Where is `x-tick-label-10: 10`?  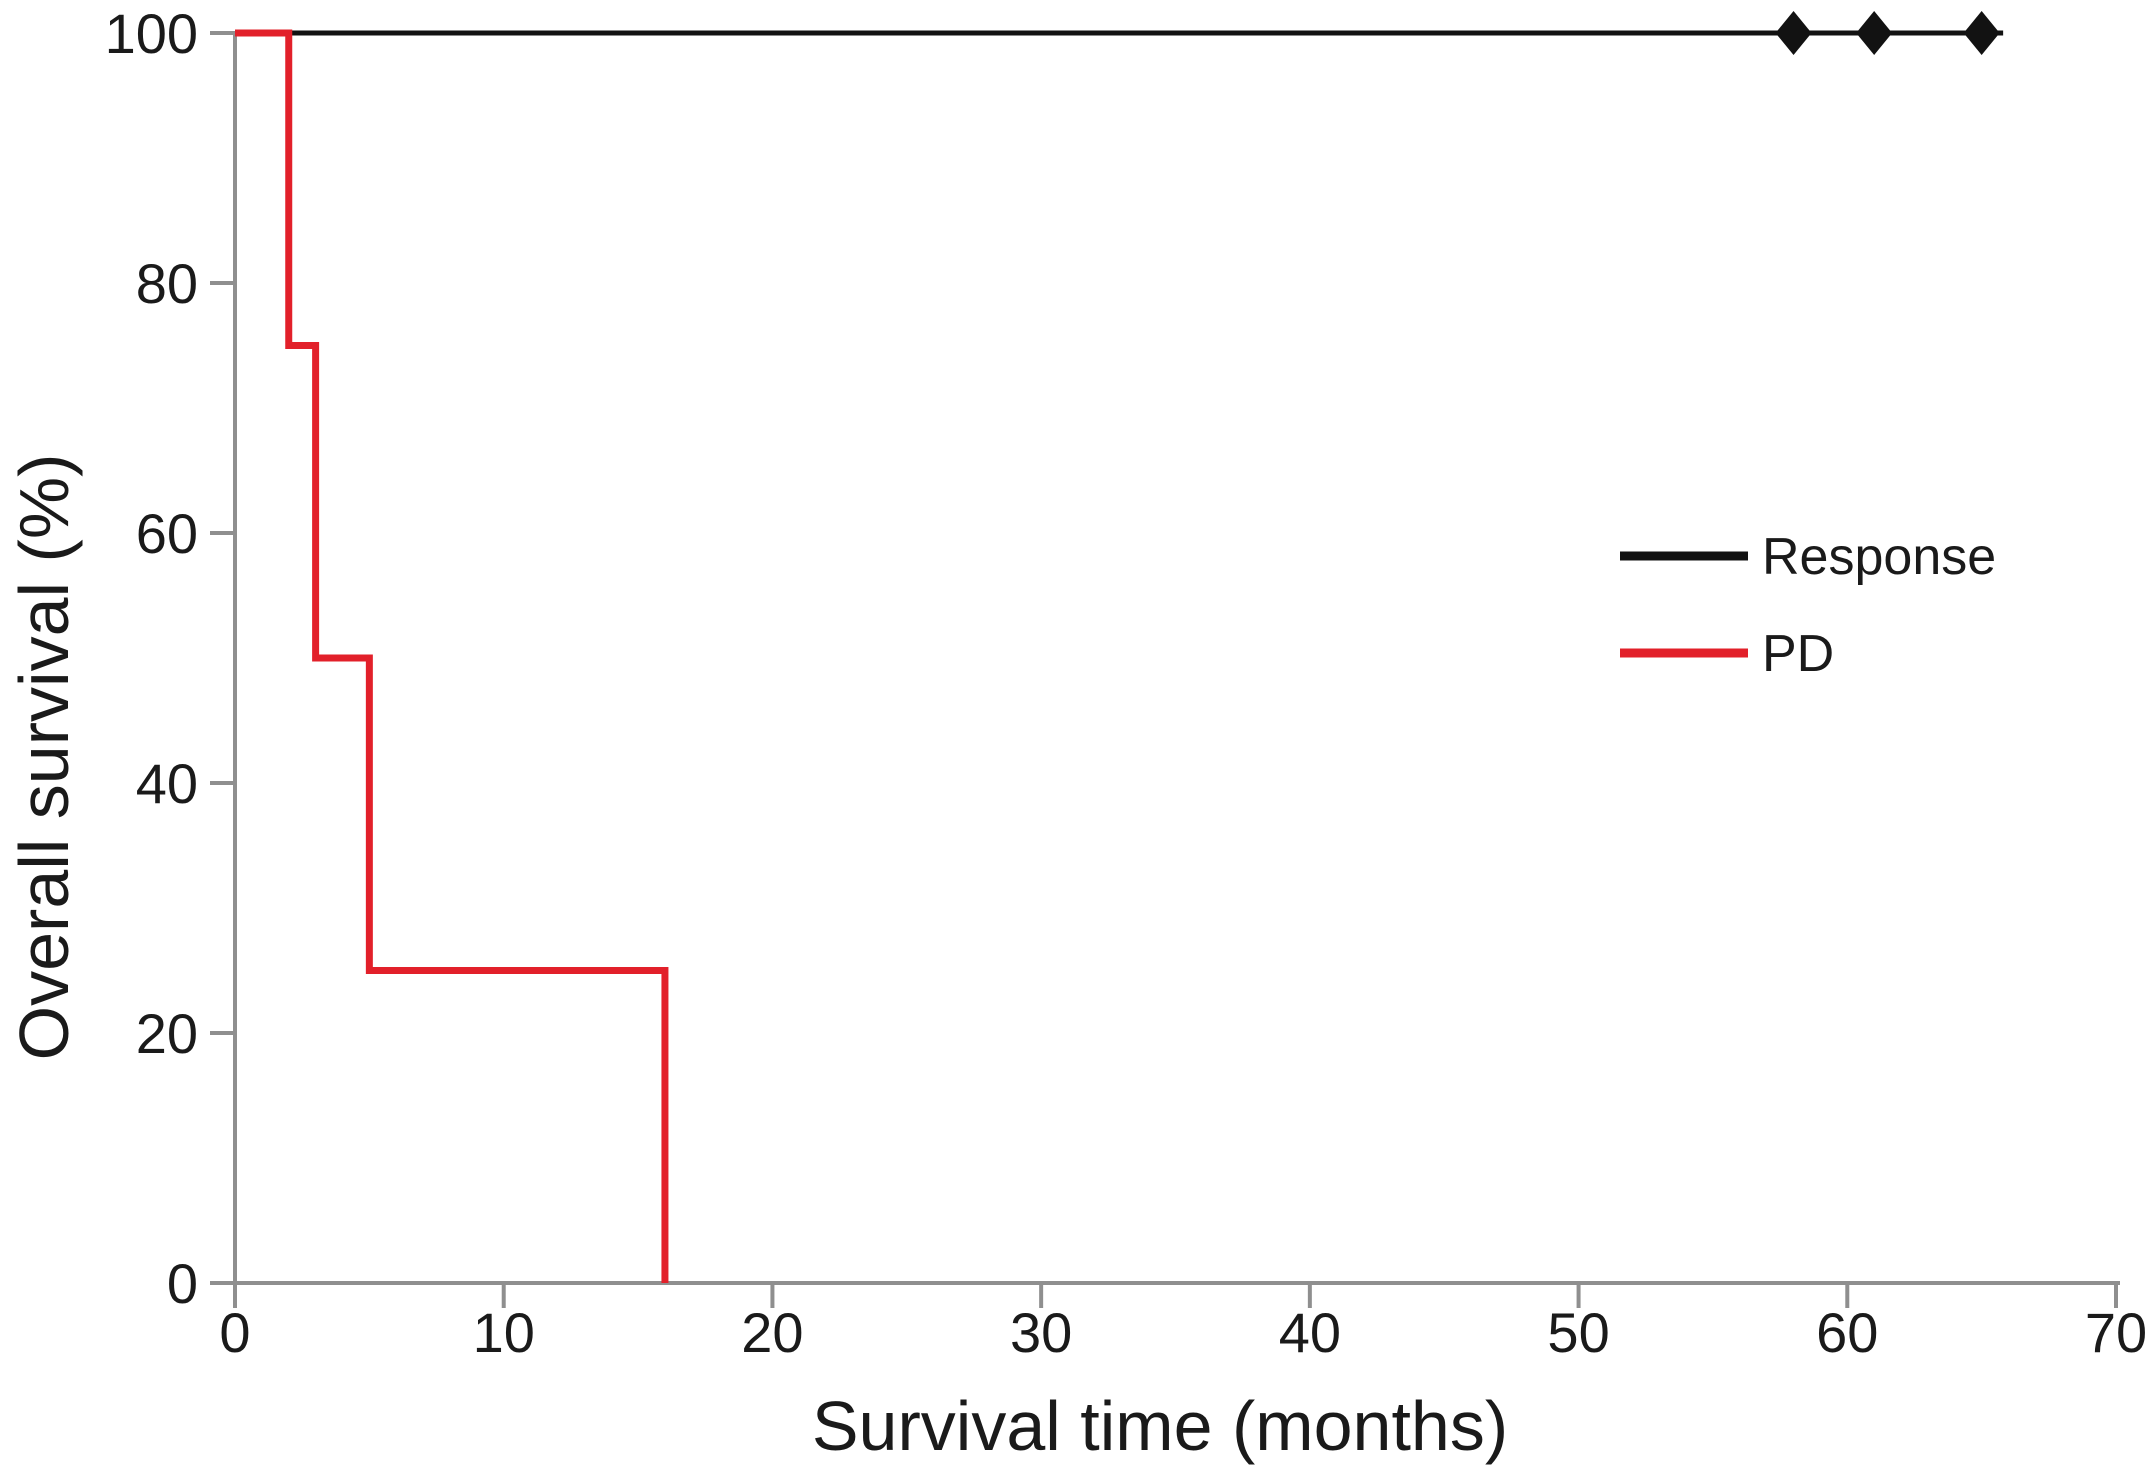 x-tick-label-10: 10 is located at coordinates (504, 1332).